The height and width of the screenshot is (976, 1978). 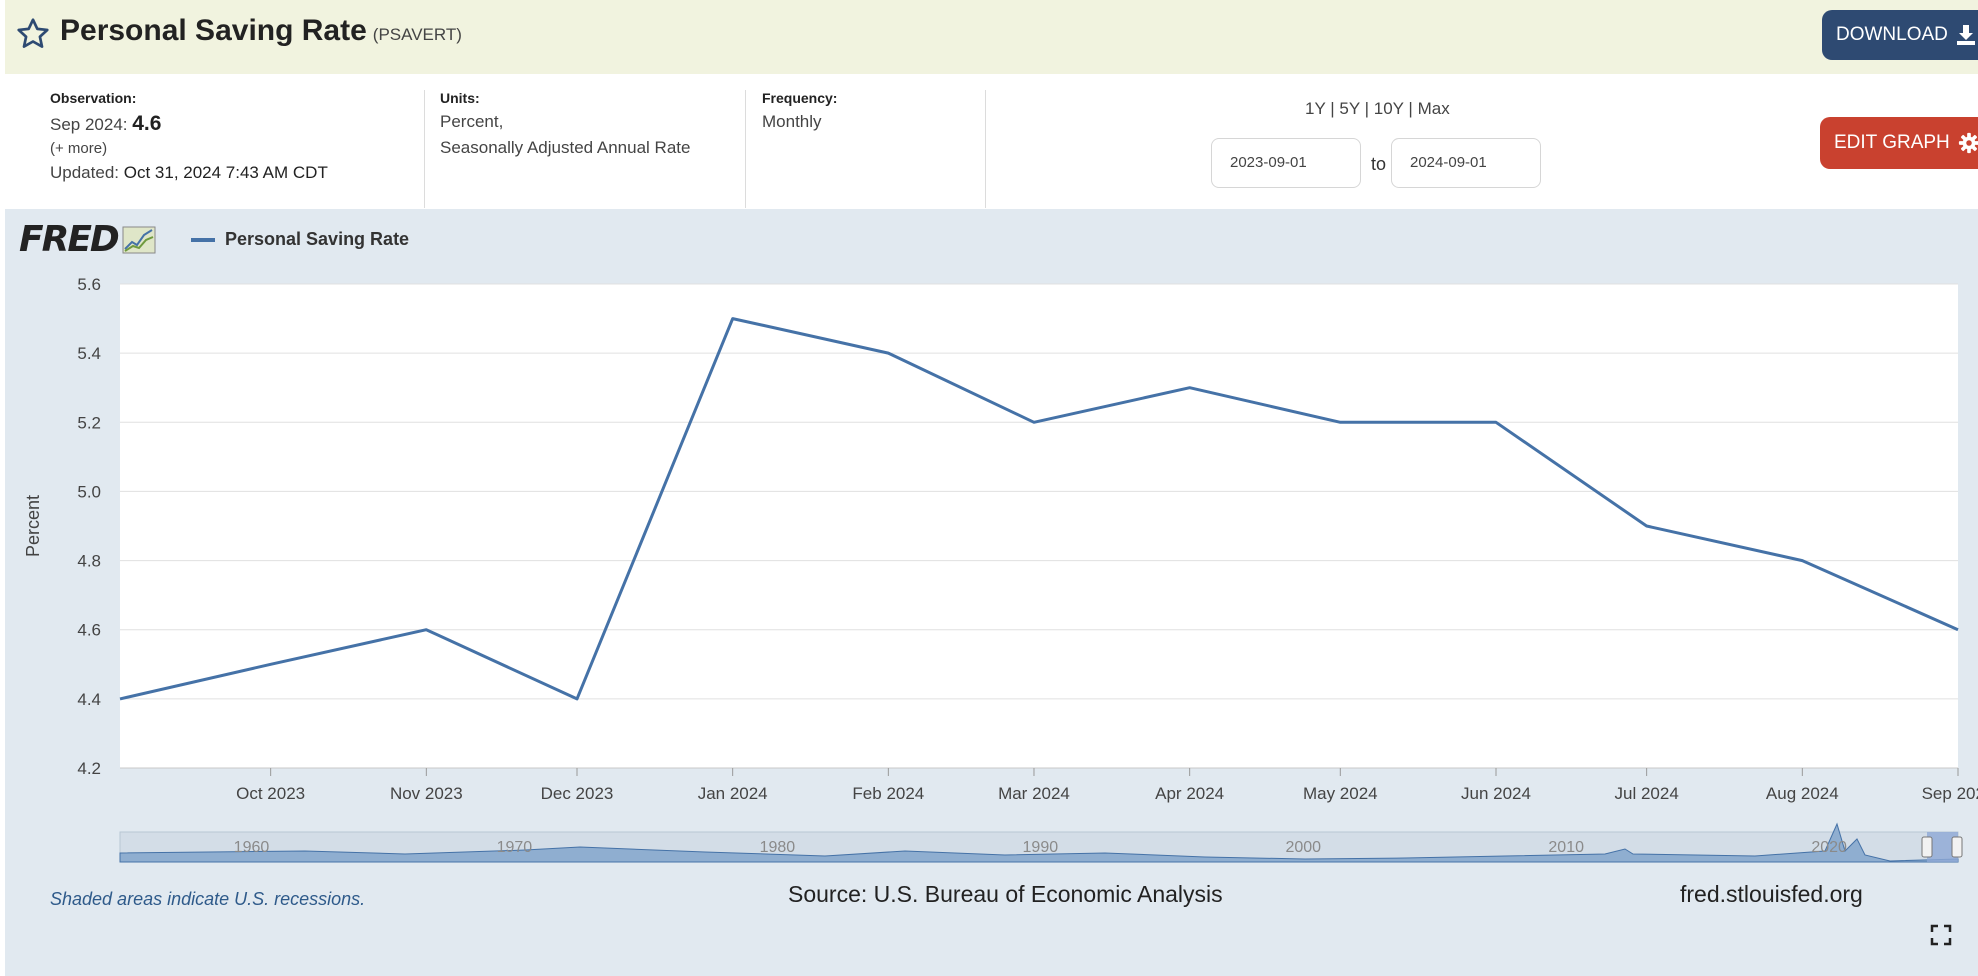 I want to click on observation-label: Observation:, so click(x=93, y=98).